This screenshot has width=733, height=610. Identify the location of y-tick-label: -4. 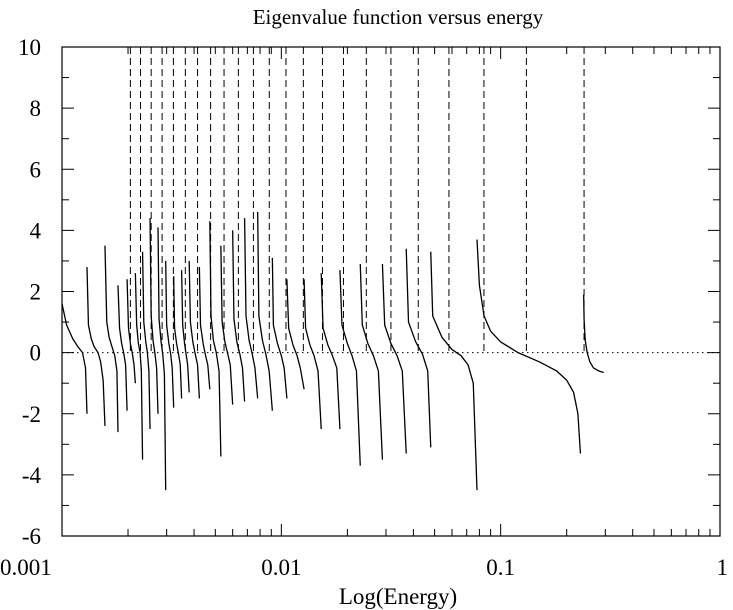
(32, 475).